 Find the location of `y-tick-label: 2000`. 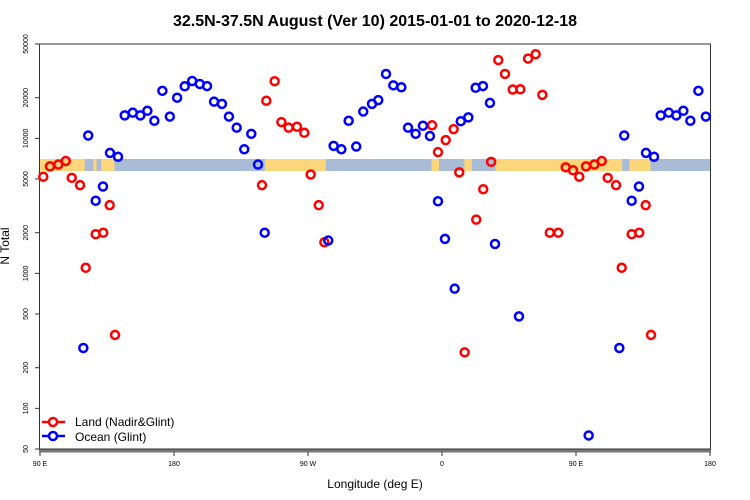

y-tick-label: 2000 is located at coordinates (26, 233).